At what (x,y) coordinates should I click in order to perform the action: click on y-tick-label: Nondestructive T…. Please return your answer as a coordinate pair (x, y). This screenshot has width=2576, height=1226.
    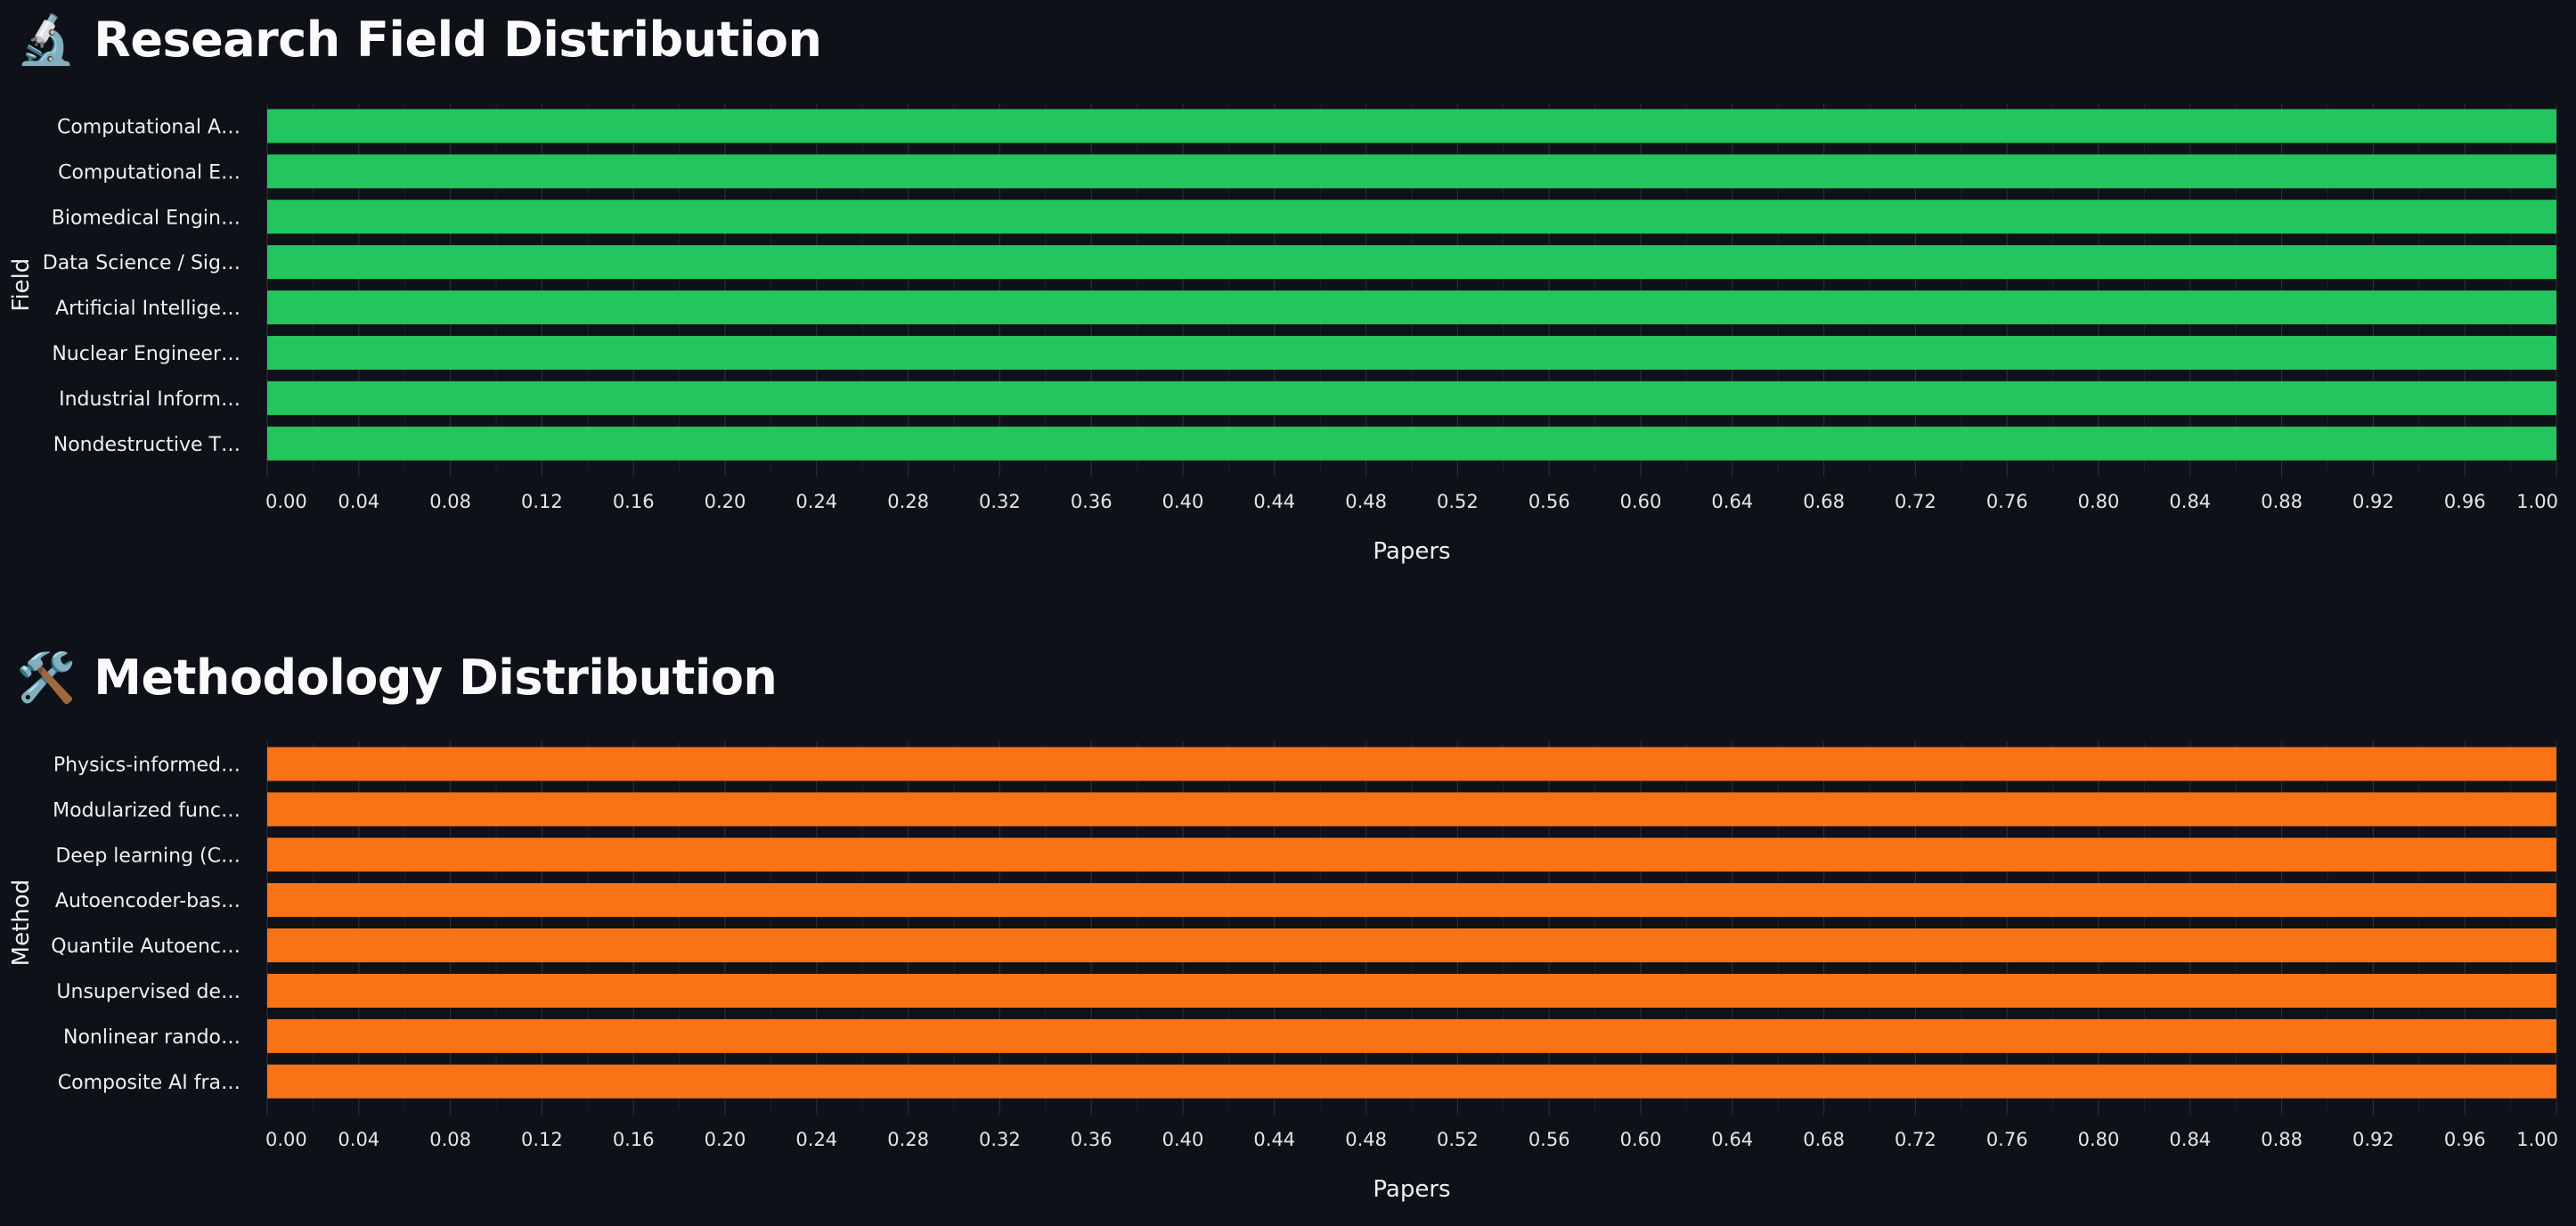
    Looking at the image, I should click on (147, 445).